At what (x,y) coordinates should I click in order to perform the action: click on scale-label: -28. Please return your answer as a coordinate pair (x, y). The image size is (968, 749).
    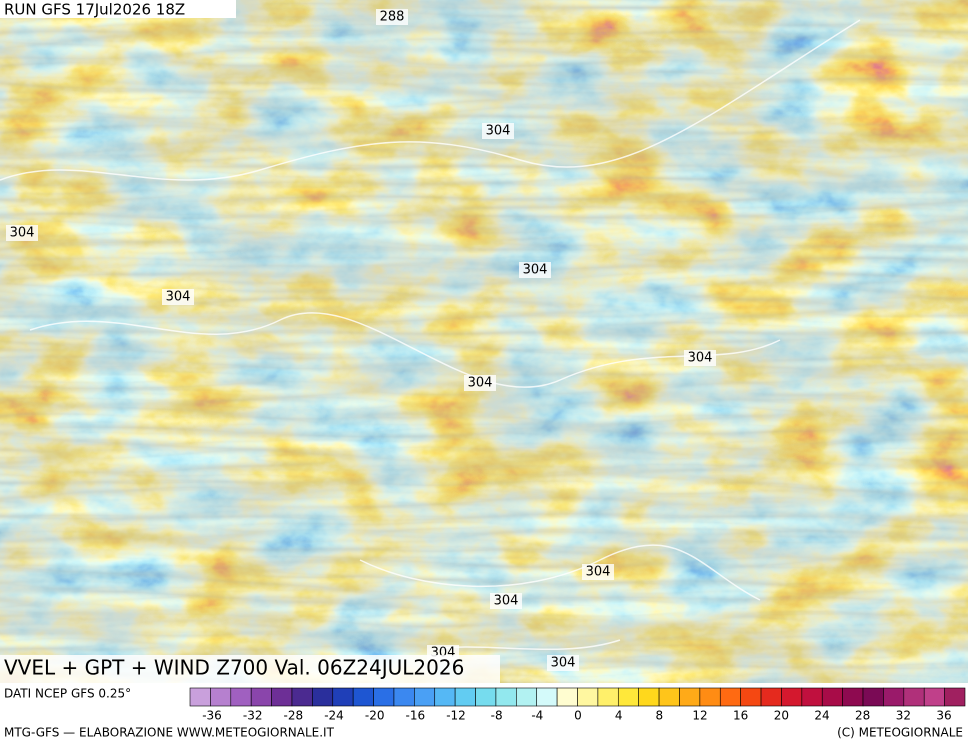
    Looking at the image, I should click on (294, 716).